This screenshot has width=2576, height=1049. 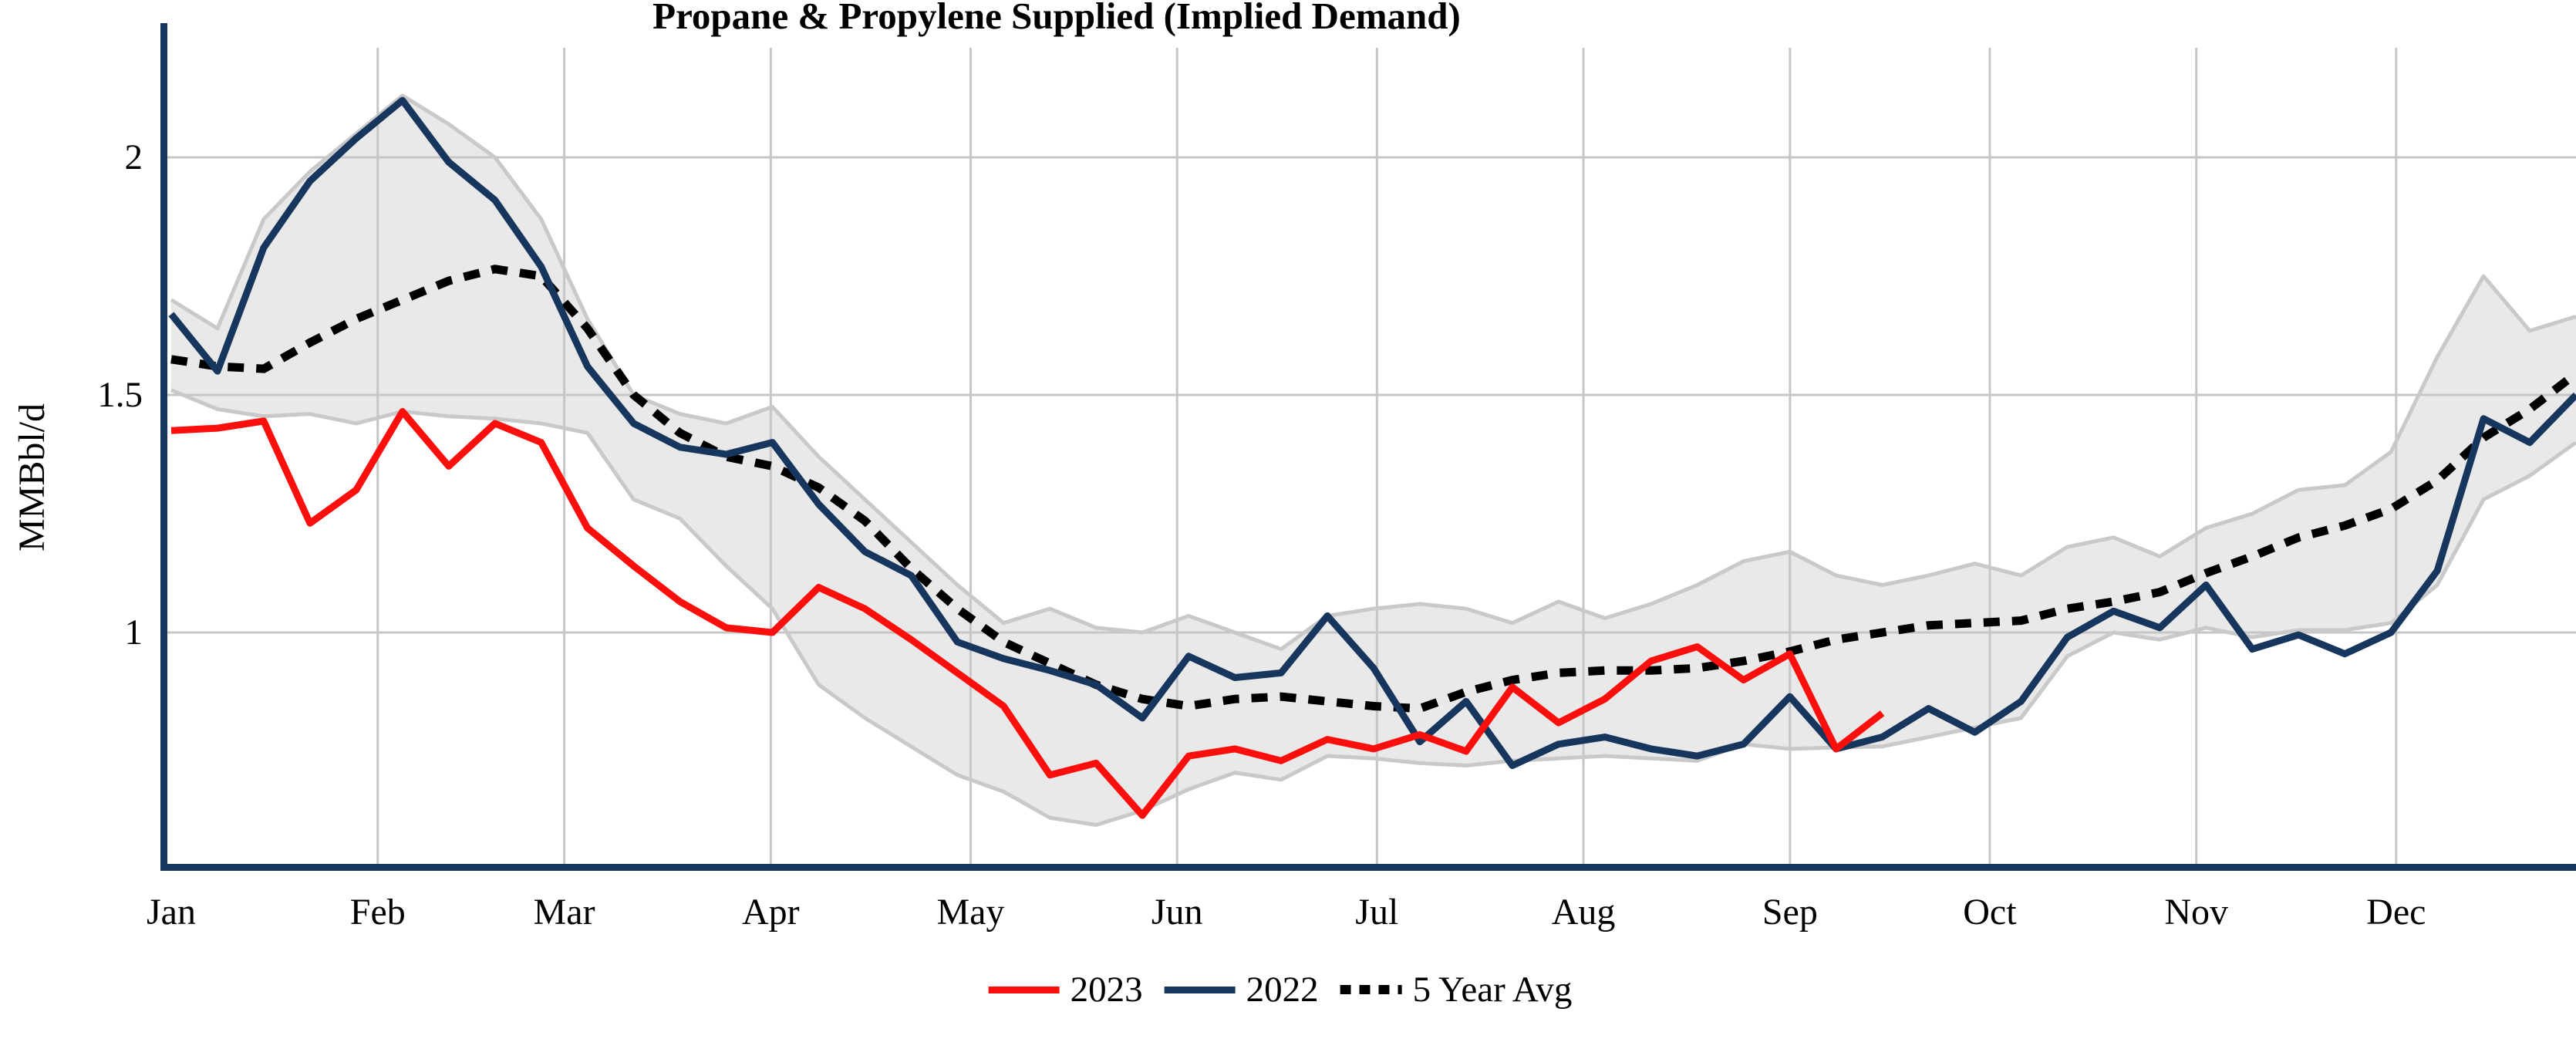 I want to click on x-tick-label-Aug: Aug, so click(x=1583, y=912).